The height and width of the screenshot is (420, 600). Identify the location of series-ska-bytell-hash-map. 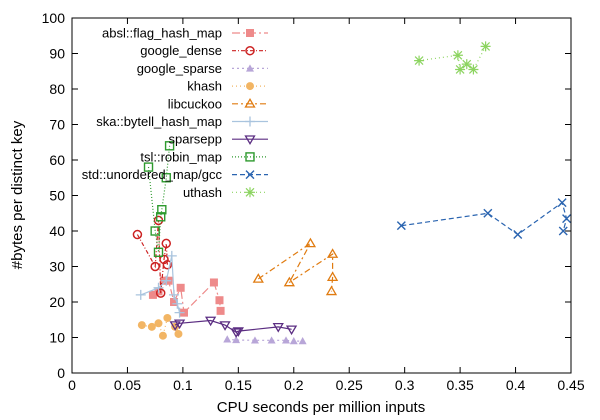
(160, 284).